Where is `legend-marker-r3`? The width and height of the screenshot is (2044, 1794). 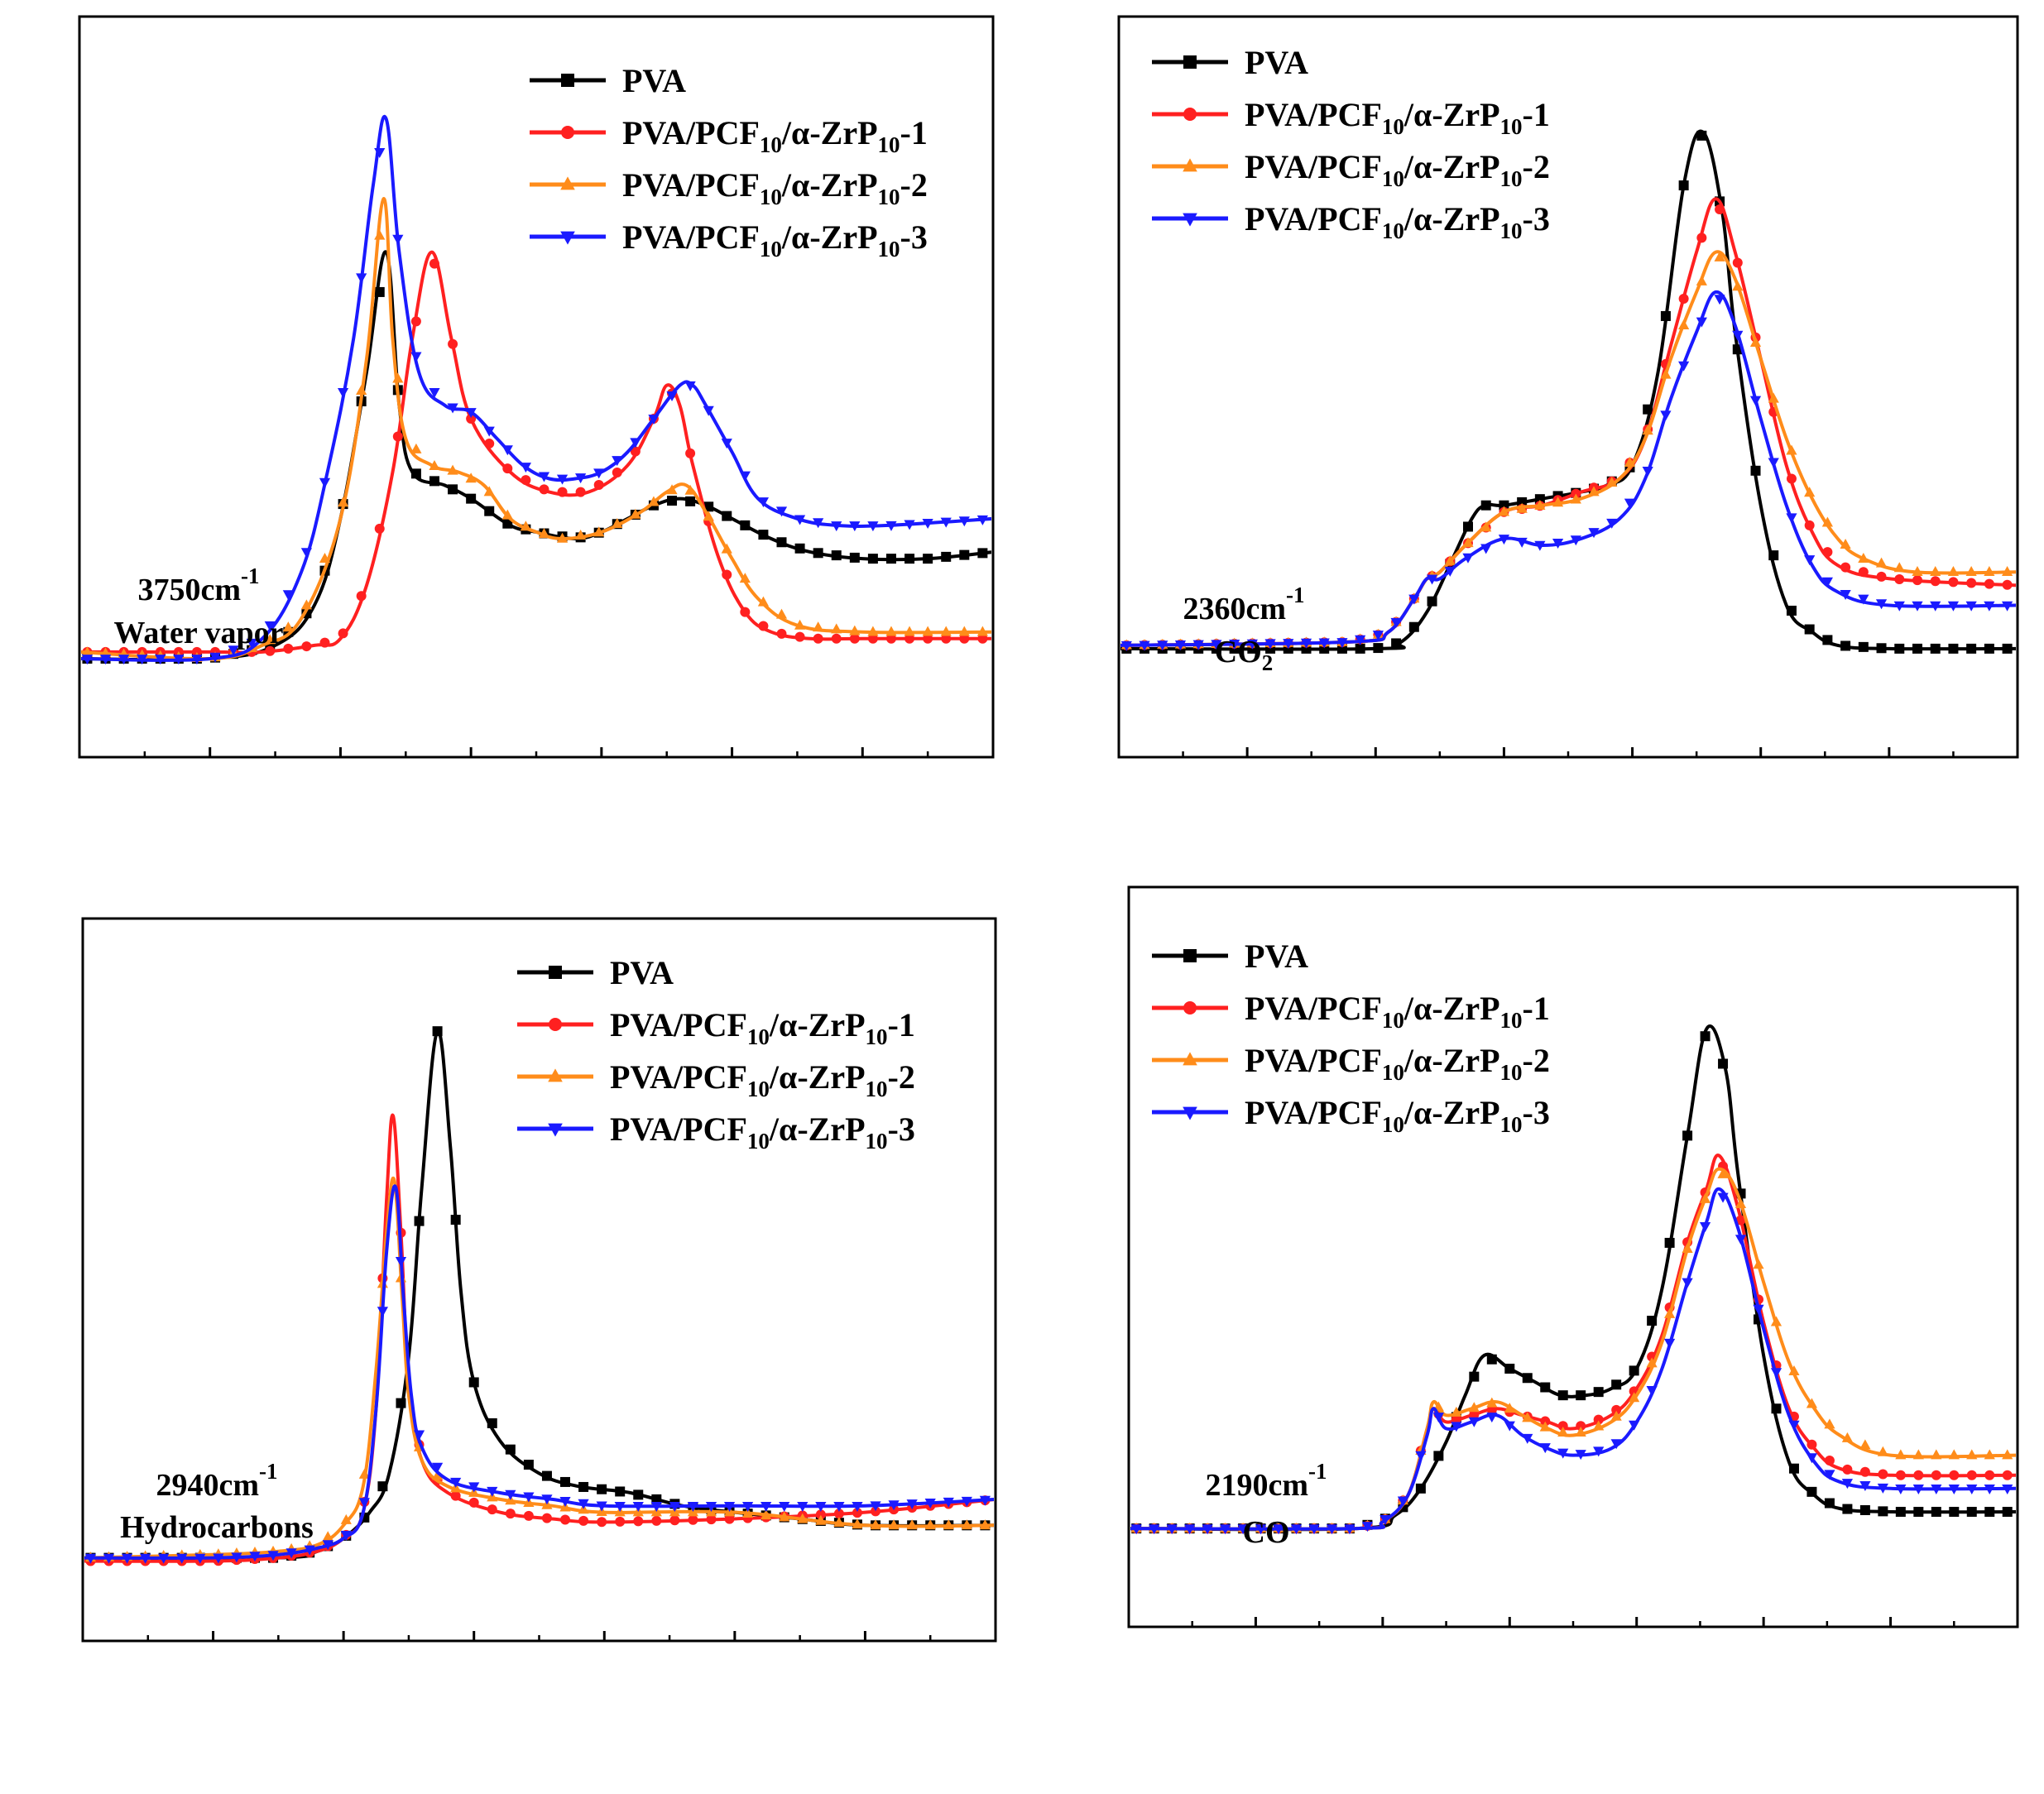
legend-marker-r3 is located at coordinates (1190, 1113).